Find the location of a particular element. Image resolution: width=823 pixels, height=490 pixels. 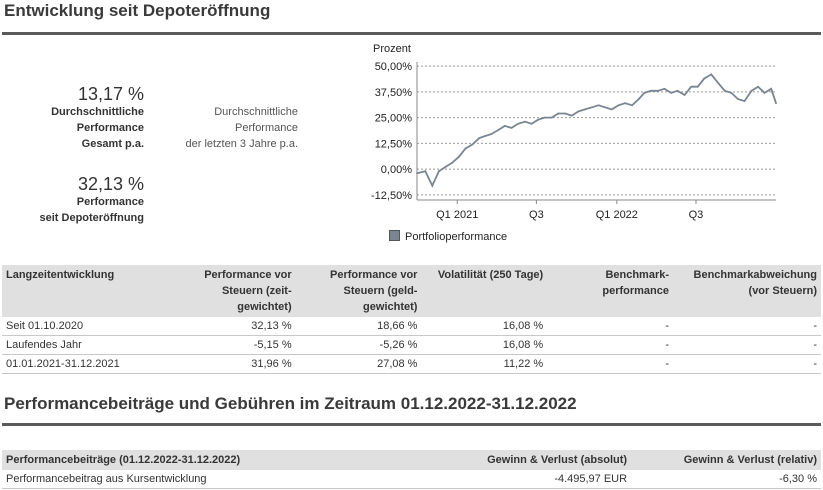

table-cell: 31,96 % is located at coordinates (232, 364).